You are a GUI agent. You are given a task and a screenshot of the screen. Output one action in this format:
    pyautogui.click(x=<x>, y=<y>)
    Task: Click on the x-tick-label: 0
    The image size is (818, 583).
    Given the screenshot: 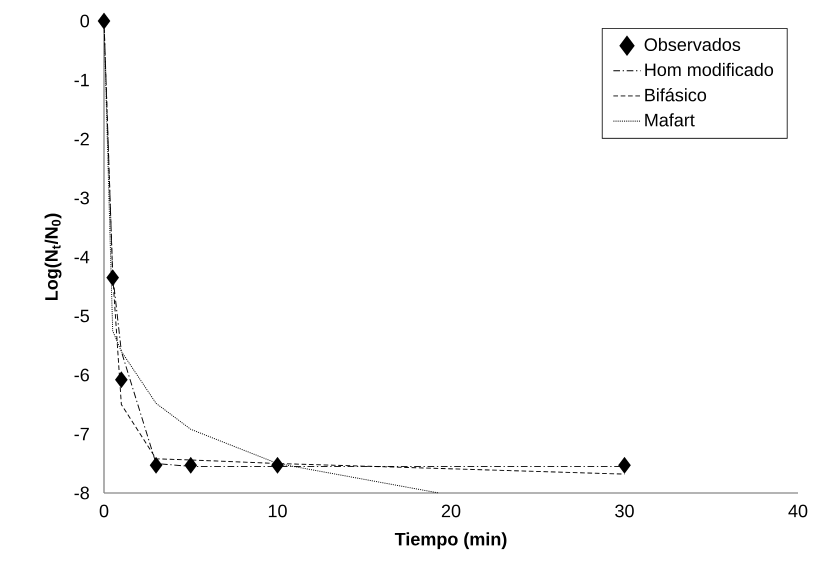 What is the action you would take?
    pyautogui.click(x=104, y=511)
    